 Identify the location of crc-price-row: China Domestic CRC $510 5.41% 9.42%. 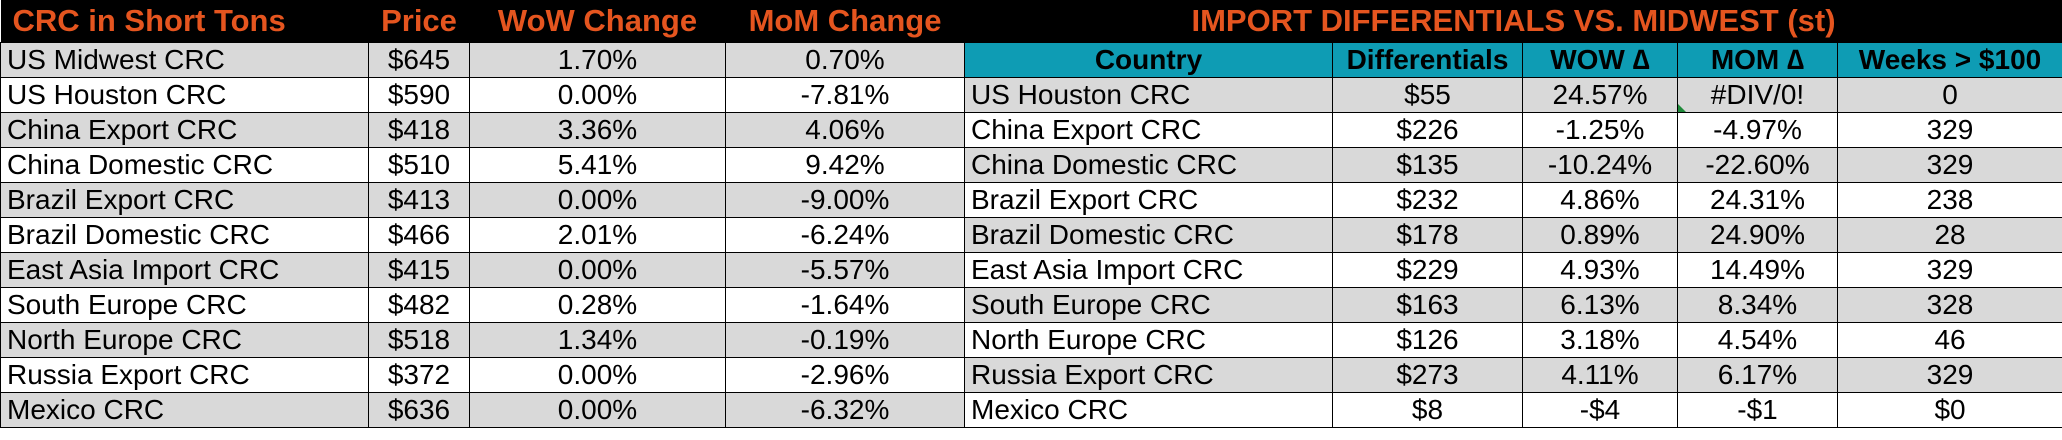
(482, 165).